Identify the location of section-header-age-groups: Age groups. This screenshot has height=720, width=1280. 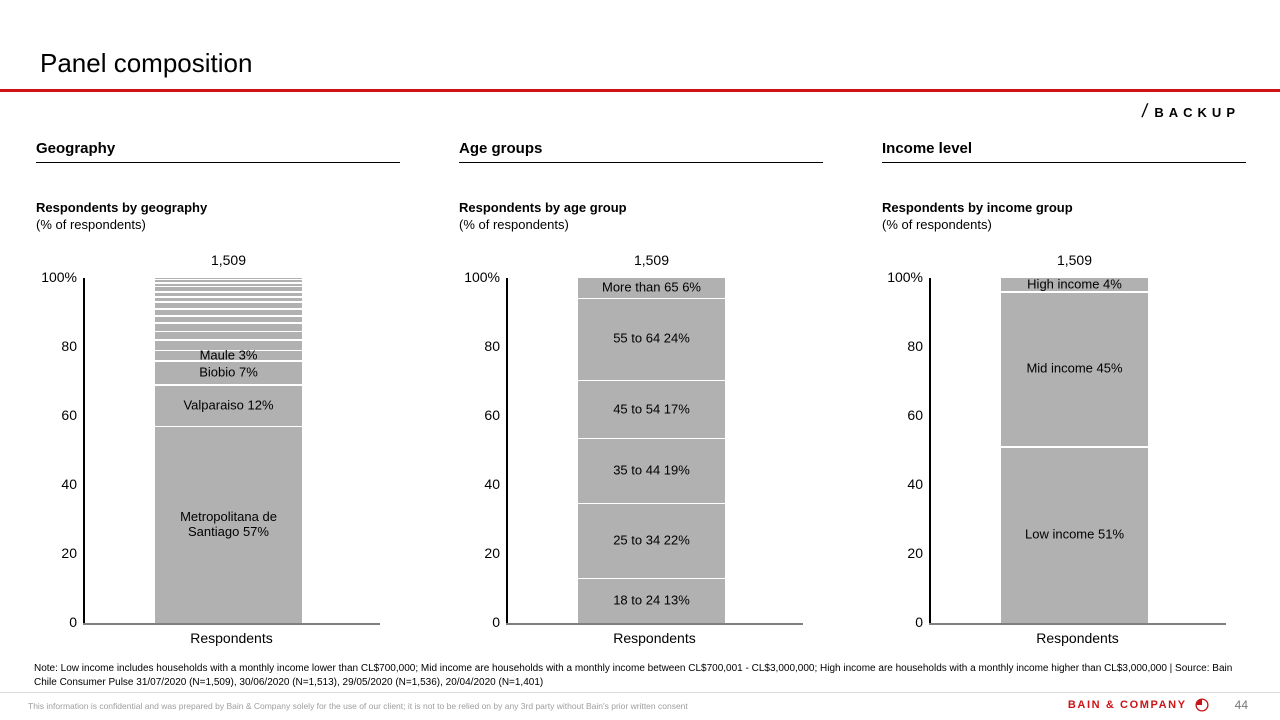
(641, 151).